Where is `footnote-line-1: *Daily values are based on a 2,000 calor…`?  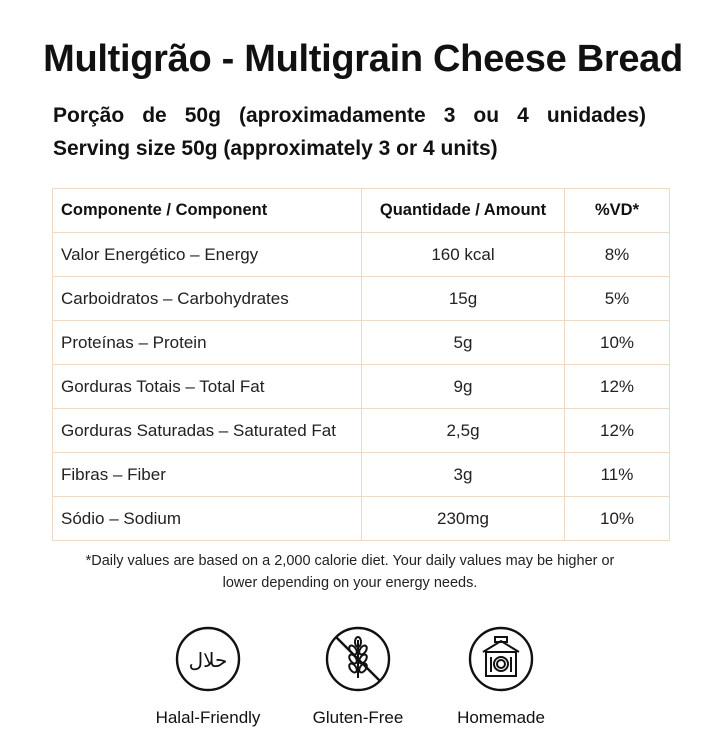
footnote-line-1: *Daily values are based on a 2,000 calor… is located at coordinates (350, 561).